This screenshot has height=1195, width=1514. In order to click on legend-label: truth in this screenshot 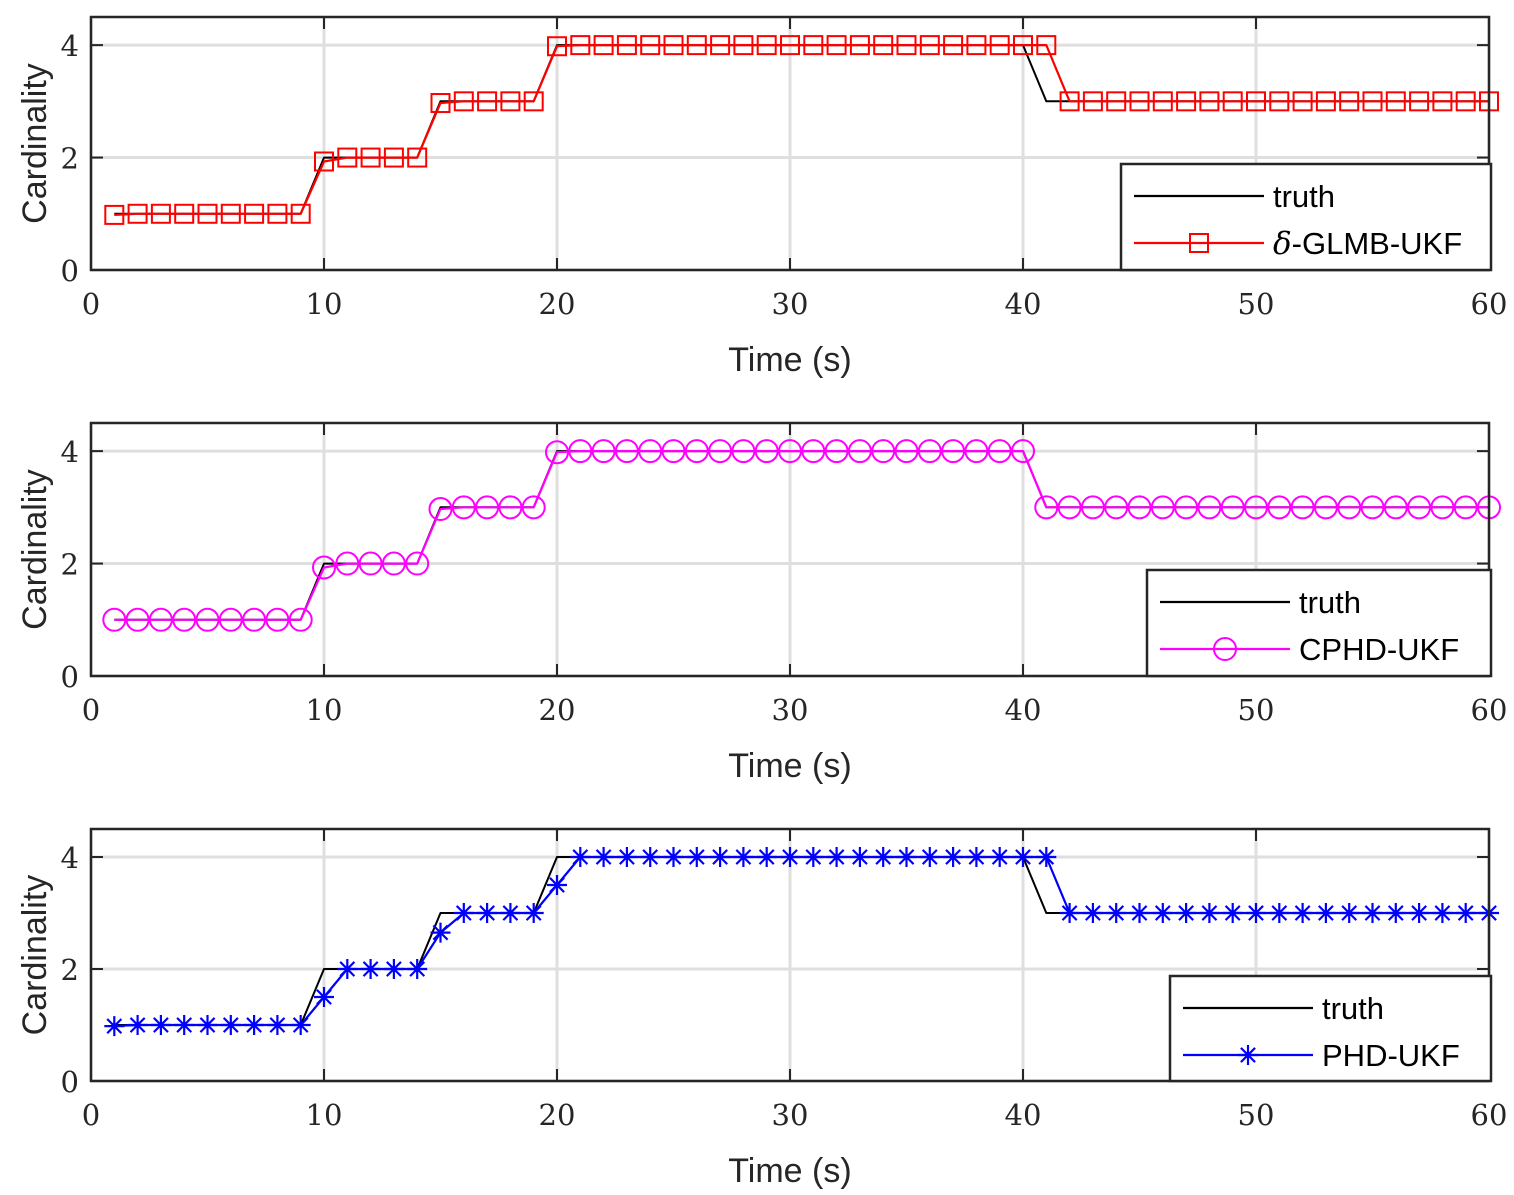, I will do `click(1304, 196)`.